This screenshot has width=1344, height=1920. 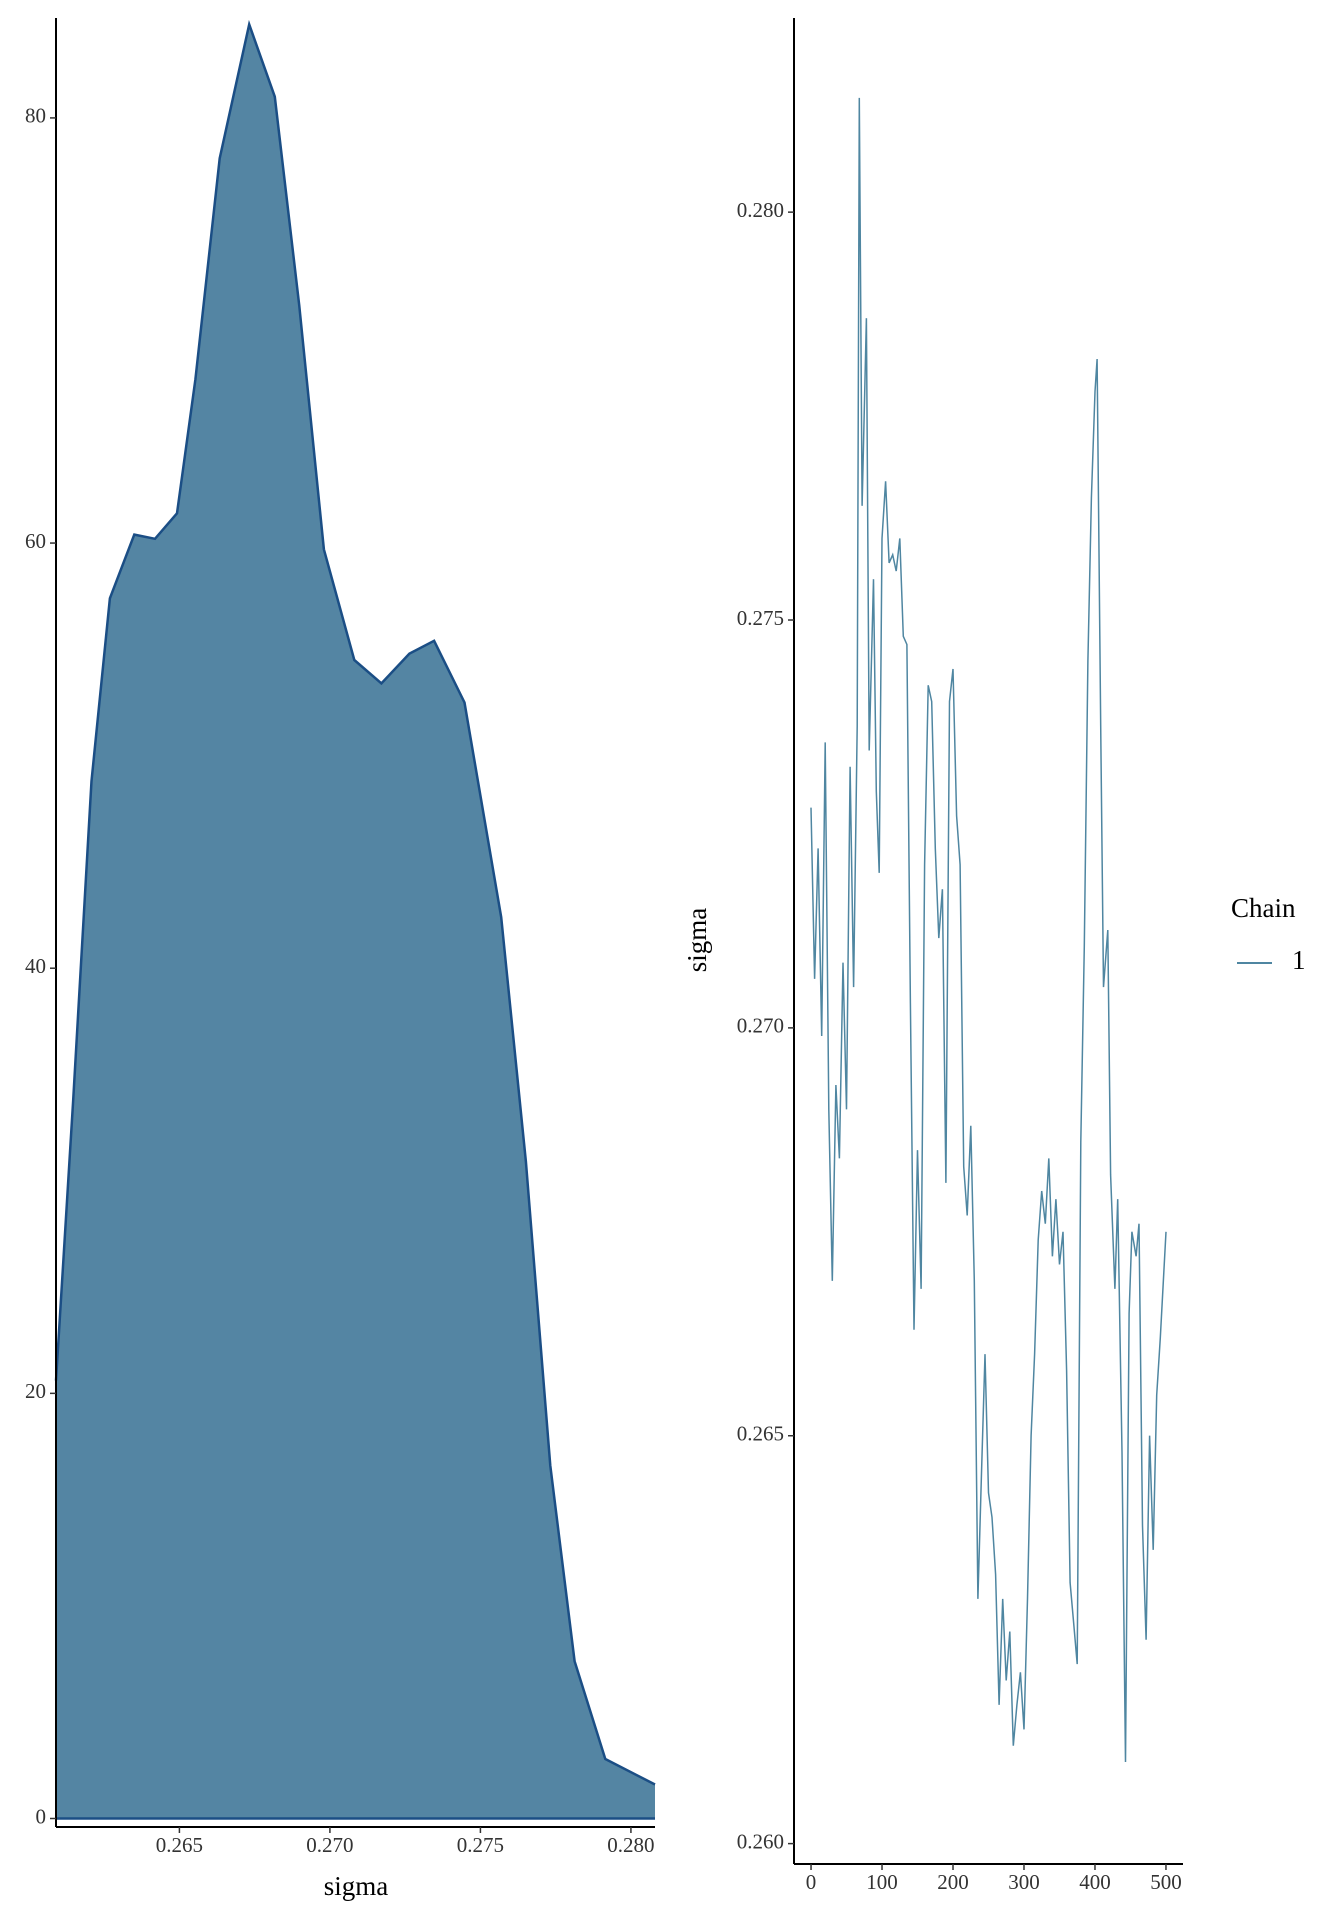 What do you see at coordinates (760, 210) in the screenshot?
I see `y-tick-label: 0.280` at bounding box center [760, 210].